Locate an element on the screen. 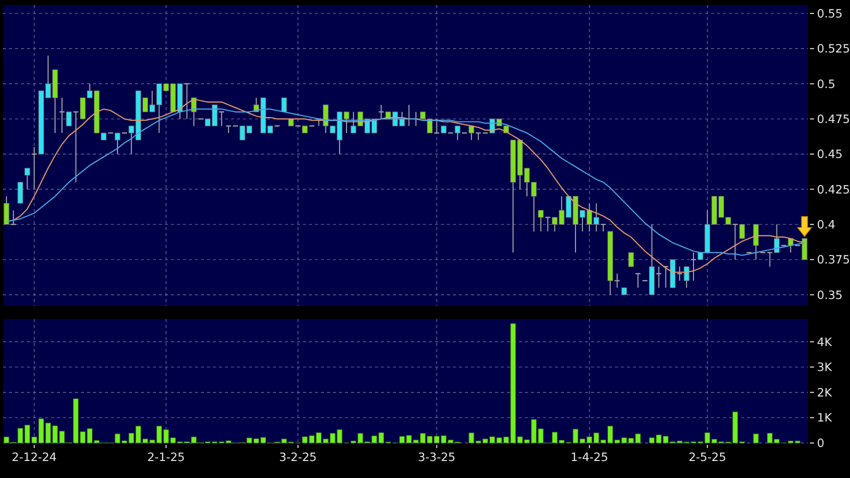 Image resolution: width=850 pixels, height=478 pixels. x-tick-label: 2-1-25 is located at coordinates (166, 457).